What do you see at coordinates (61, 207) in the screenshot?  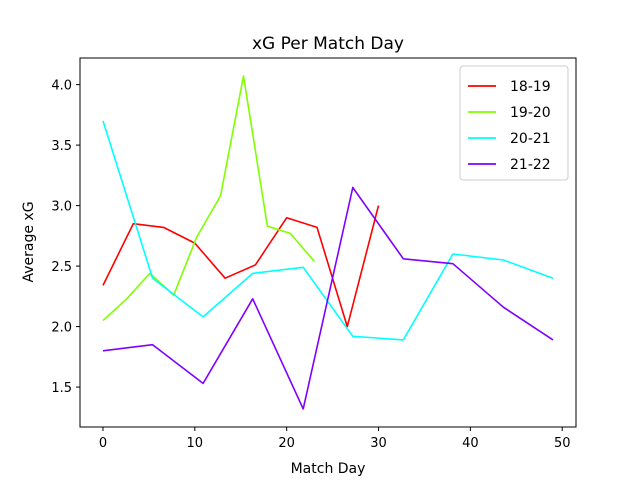 I see `y-tick-label: 3.0` at bounding box center [61, 207].